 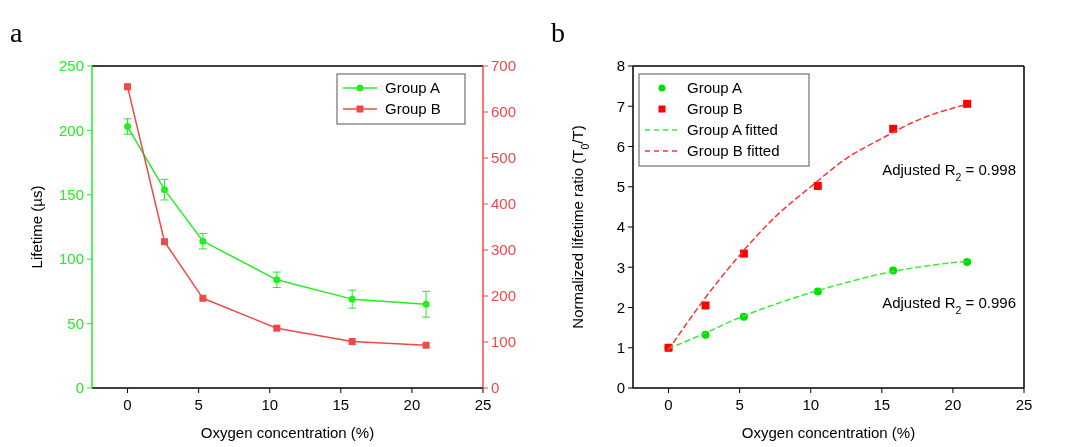 I want to click on y2-tick-label: 600, so click(x=504, y=112).